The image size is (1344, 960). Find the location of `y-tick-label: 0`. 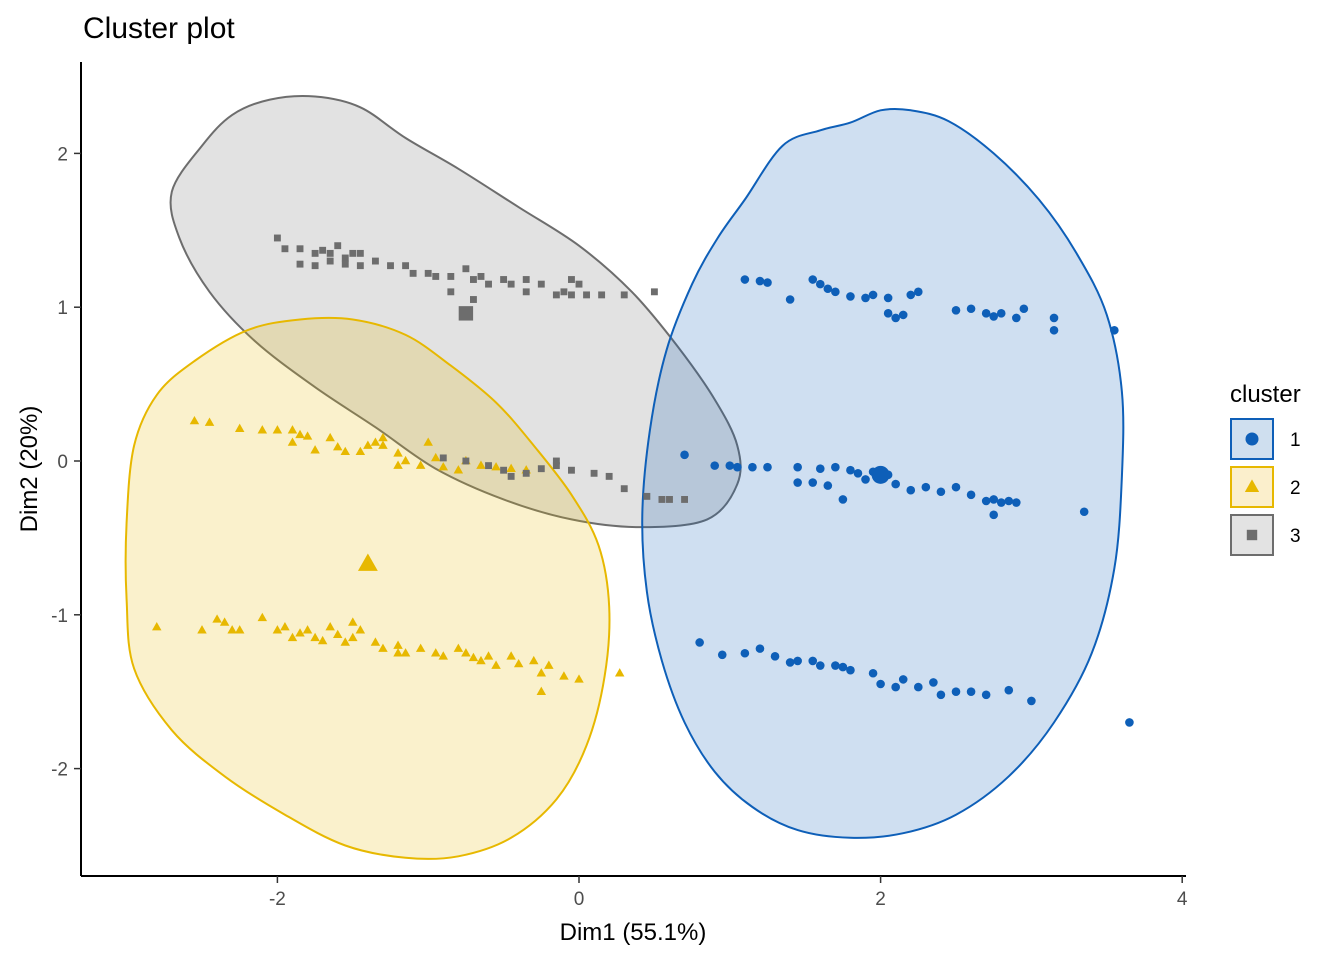

y-tick-label: 0 is located at coordinates (62, 462).